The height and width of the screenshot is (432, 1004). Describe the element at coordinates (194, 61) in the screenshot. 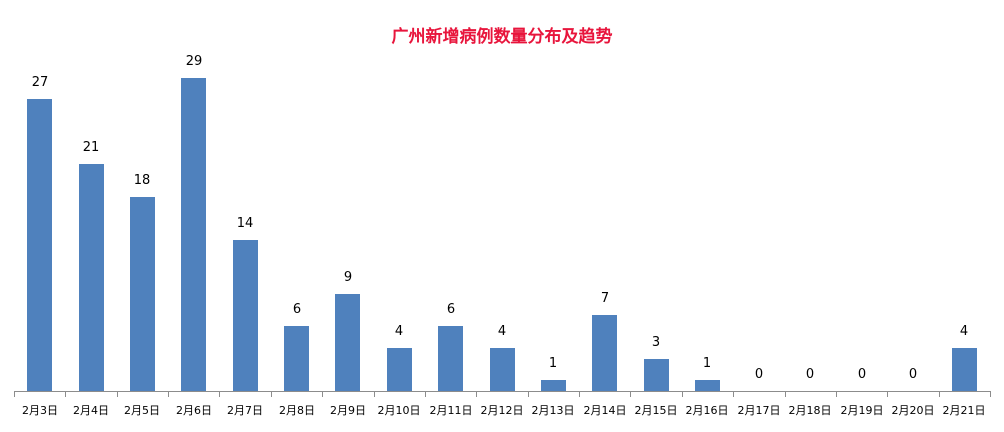

I see `data-label: 29` at that location.